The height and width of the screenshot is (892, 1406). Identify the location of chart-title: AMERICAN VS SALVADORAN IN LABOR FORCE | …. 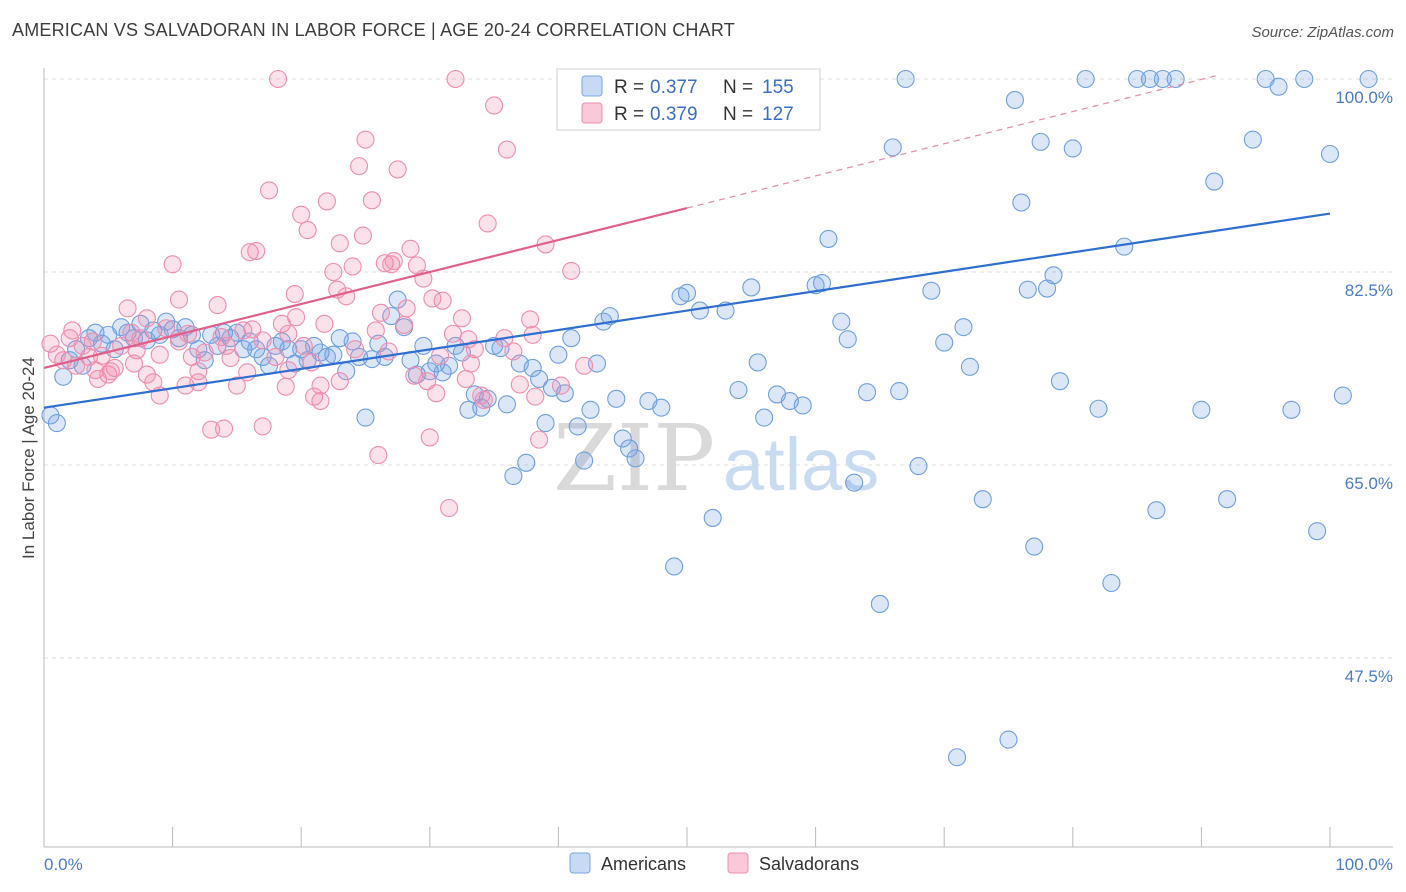
(373, 30).